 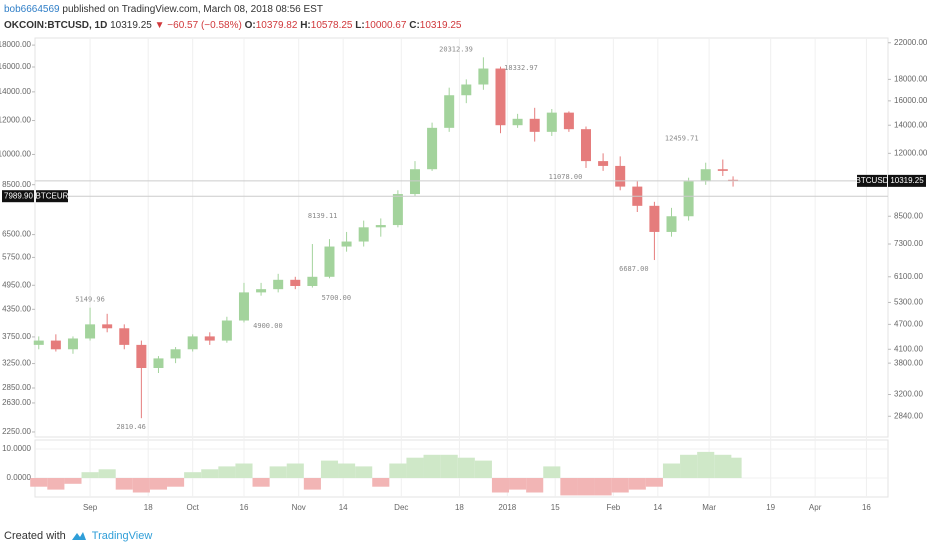 I want to click on y2-tick-label: 4350.00, so click(x=16, y=308).